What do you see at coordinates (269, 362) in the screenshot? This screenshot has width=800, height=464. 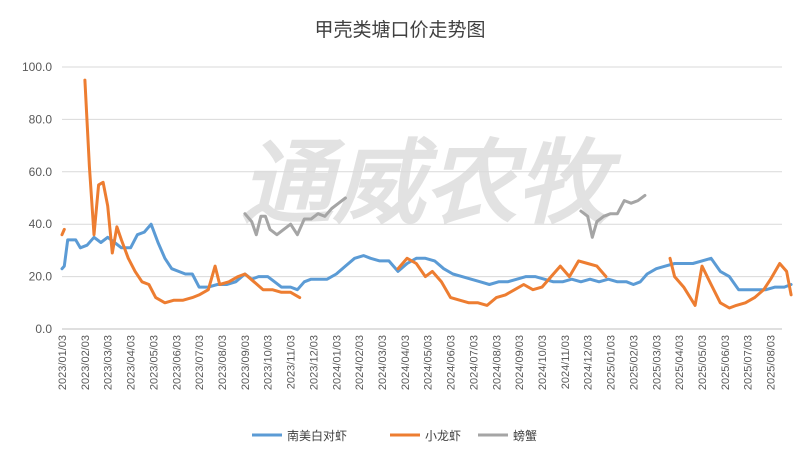 I see `x-tick-label: 2023/10/03` at bounding box center [269, 362].